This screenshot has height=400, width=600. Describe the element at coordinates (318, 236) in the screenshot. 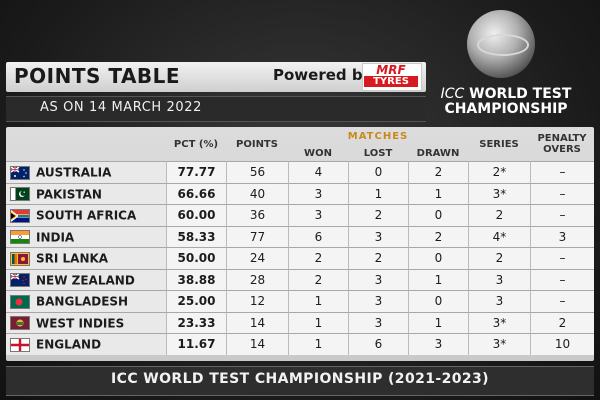

I see `won-cell: 6` at that location.